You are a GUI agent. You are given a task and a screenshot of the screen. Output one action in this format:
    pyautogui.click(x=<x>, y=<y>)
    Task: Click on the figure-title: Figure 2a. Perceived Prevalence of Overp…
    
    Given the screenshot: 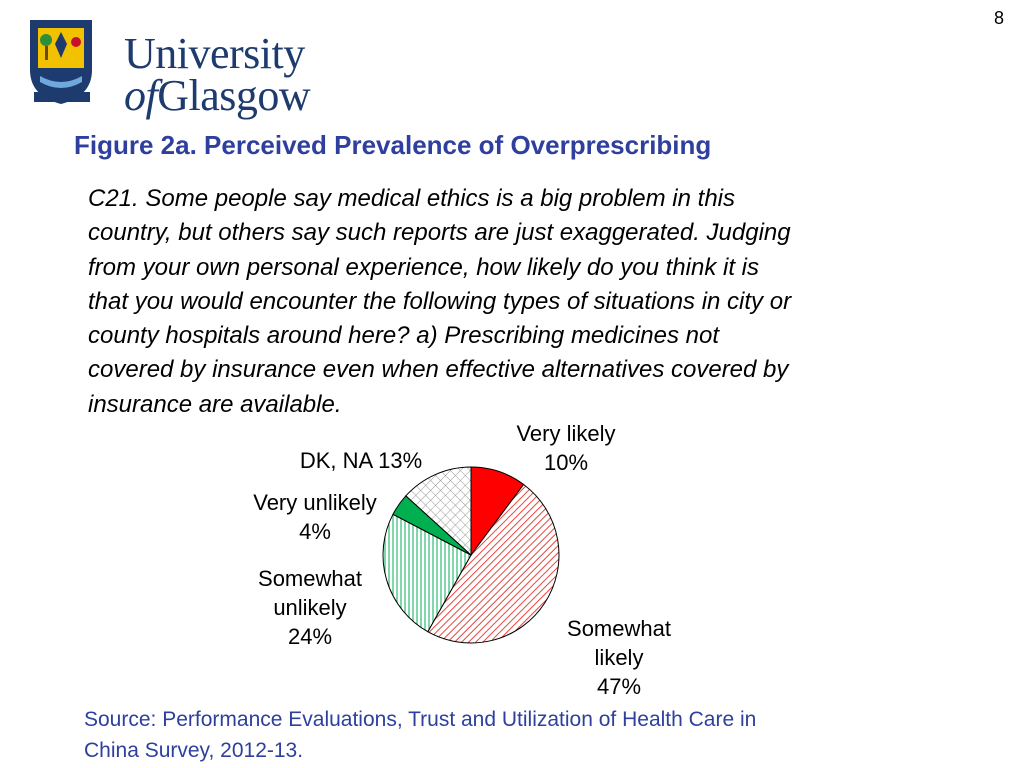 What is the action you would take?
    pyautogui.click(x=393, y=145)
    